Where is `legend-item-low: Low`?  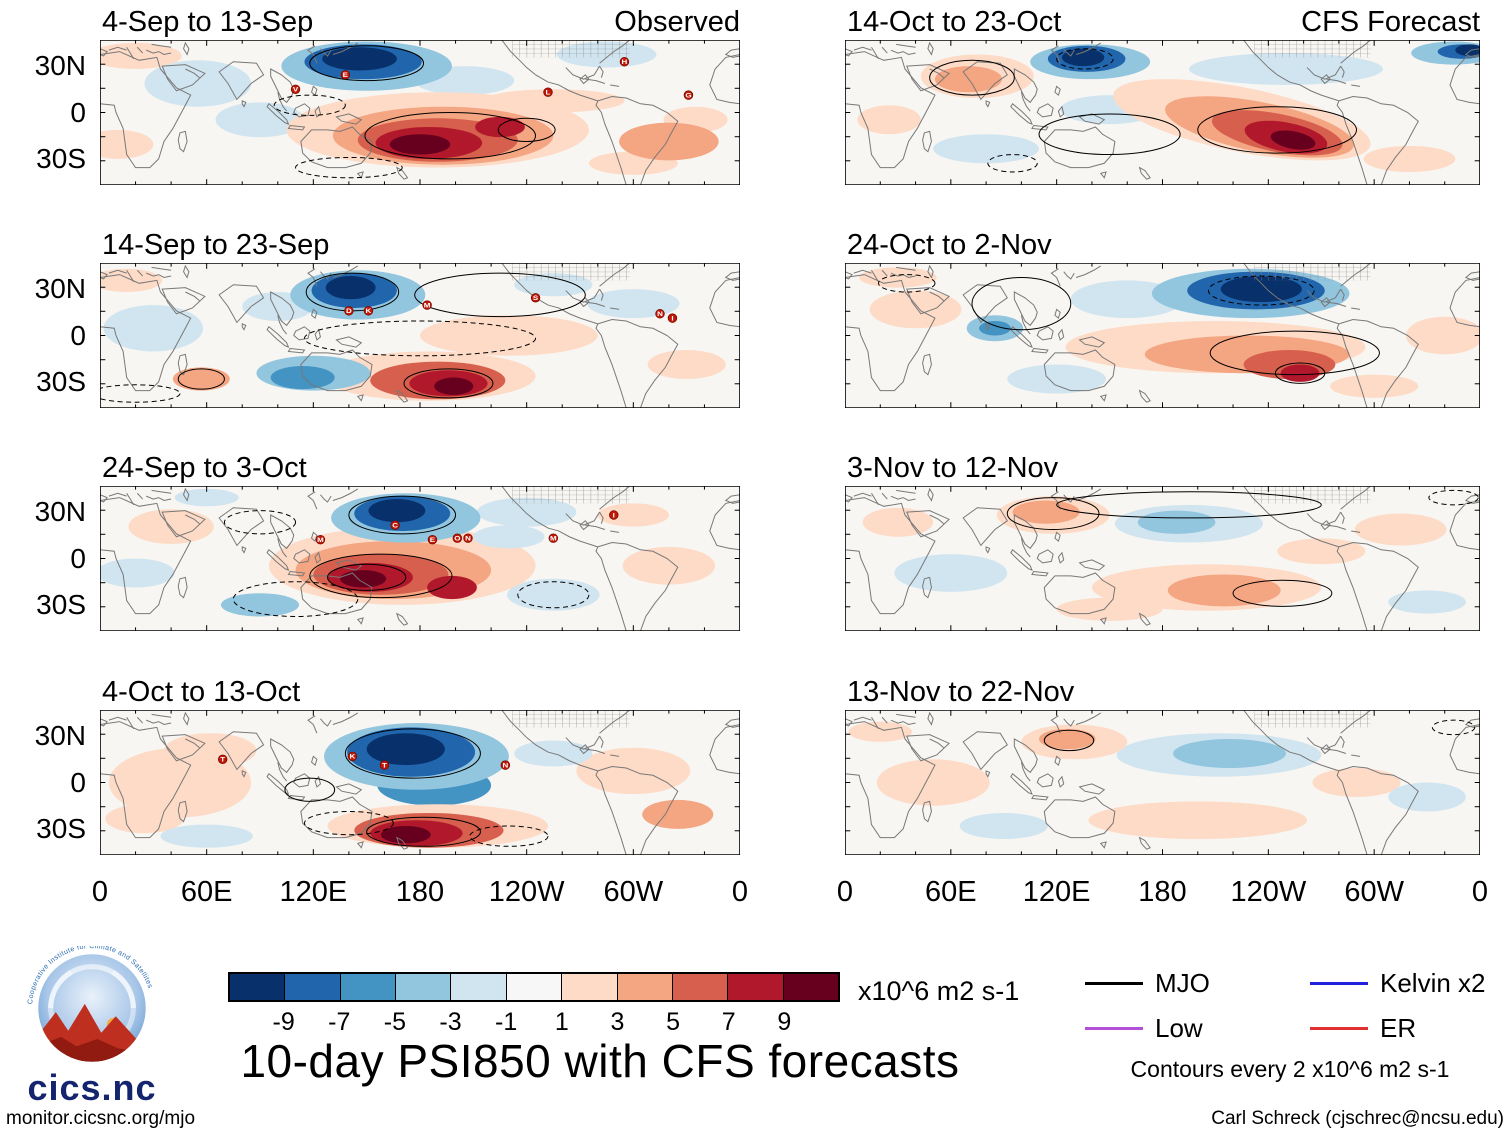
legend-item-low: Low is located at coordinates (1197, 1028).